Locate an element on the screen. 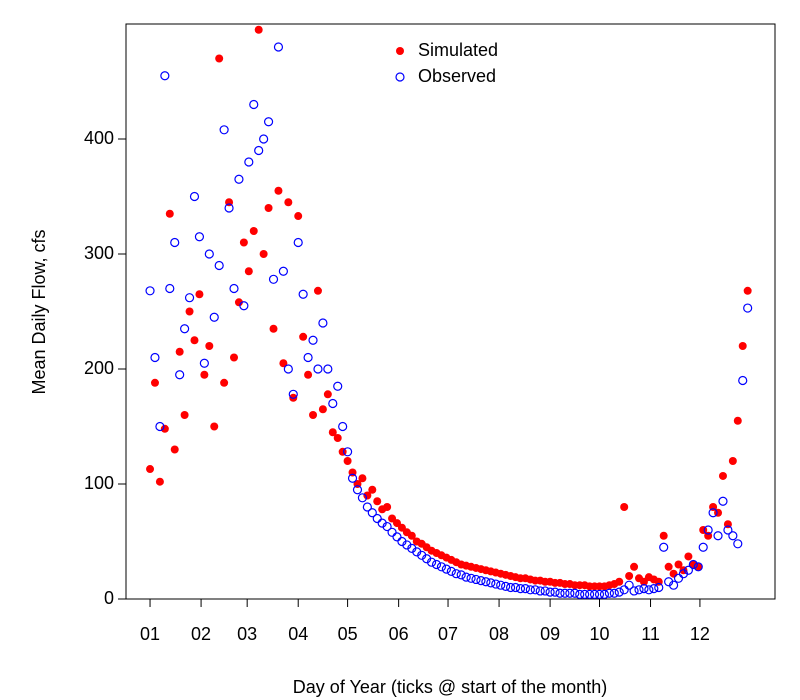 The image size is (800, 700). x-tick-label: 03 is located at coordinates (247, 634).